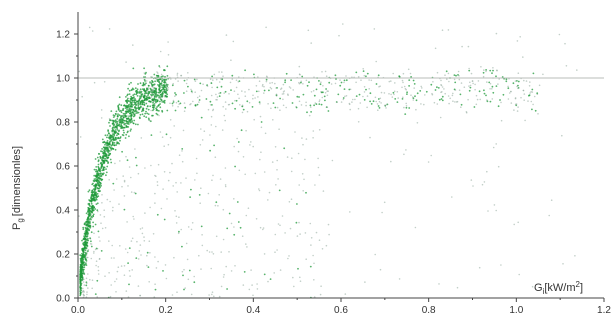 Image resolution: width=616 pixels, height=321 pixels. I want to click on x-tick-label: 0.6, so click(341, 310).